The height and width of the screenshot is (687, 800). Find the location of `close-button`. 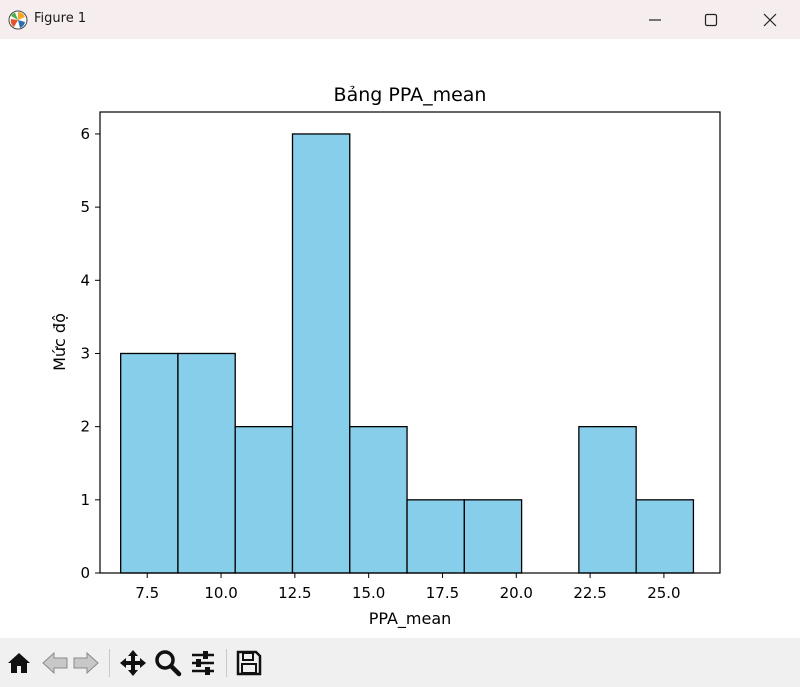

close-button is located at coordinates (770, 19).